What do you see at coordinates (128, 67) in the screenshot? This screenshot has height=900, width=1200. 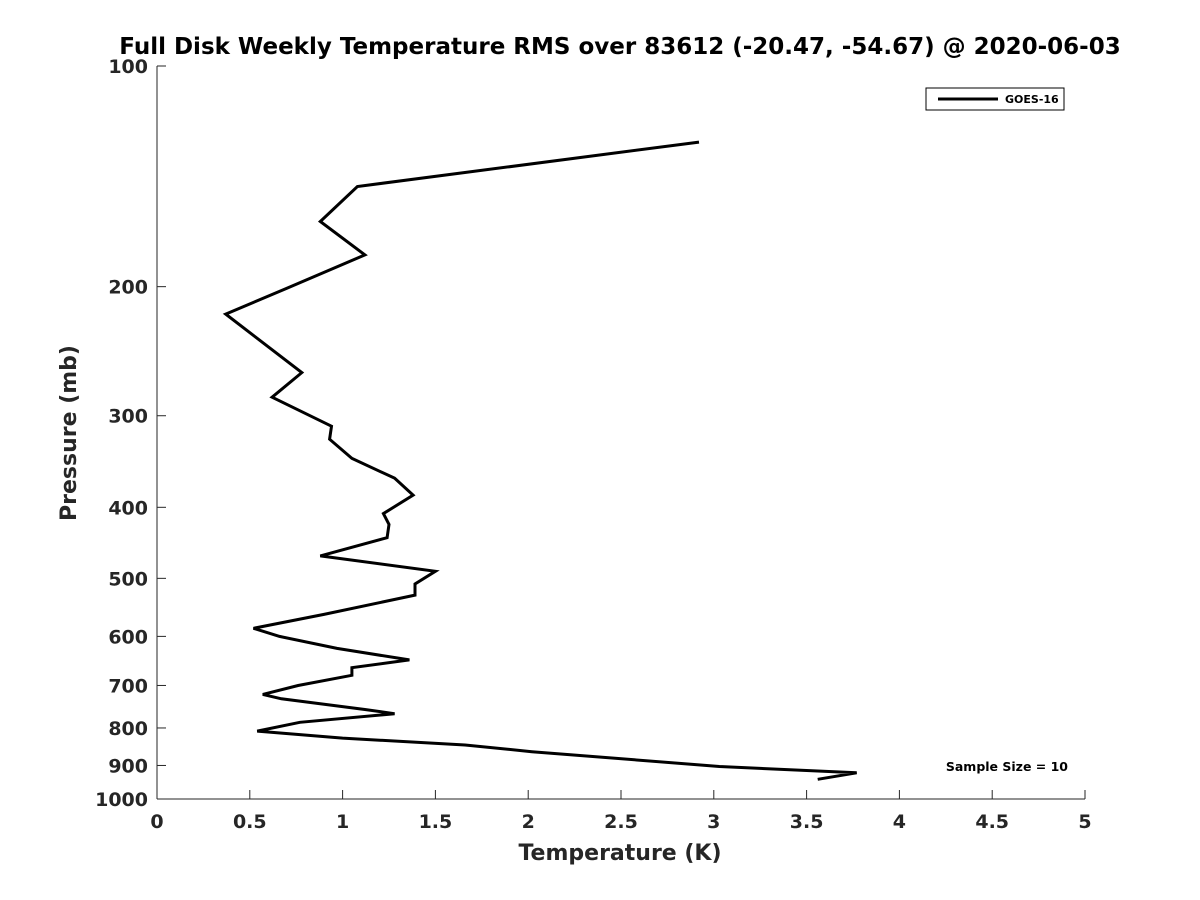 I see `y-tick-label: 100` at bounding box center [128, 67].